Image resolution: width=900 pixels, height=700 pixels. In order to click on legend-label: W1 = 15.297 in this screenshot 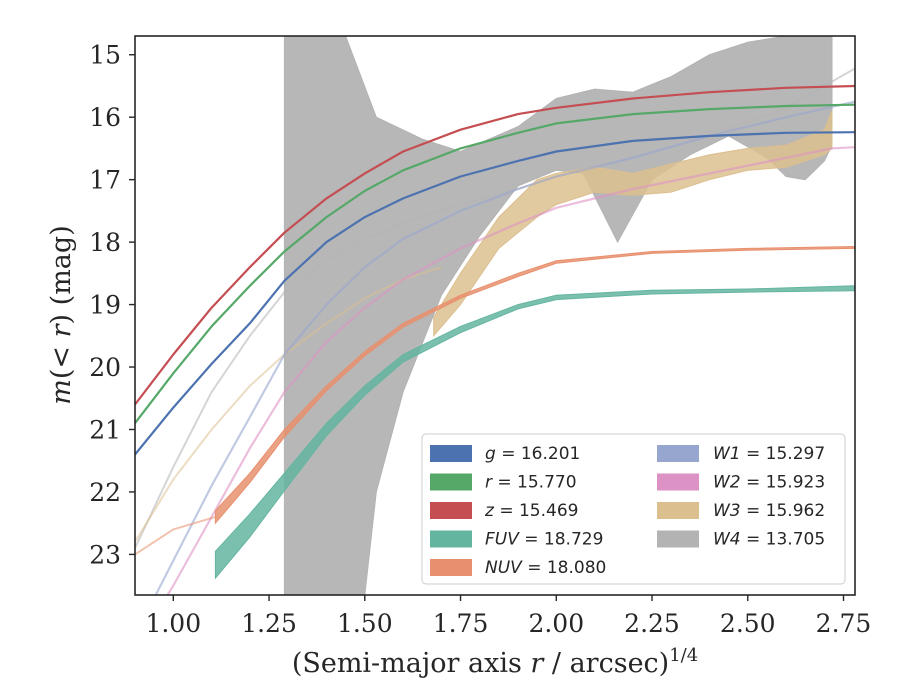, I will do `click(769, 454)`.